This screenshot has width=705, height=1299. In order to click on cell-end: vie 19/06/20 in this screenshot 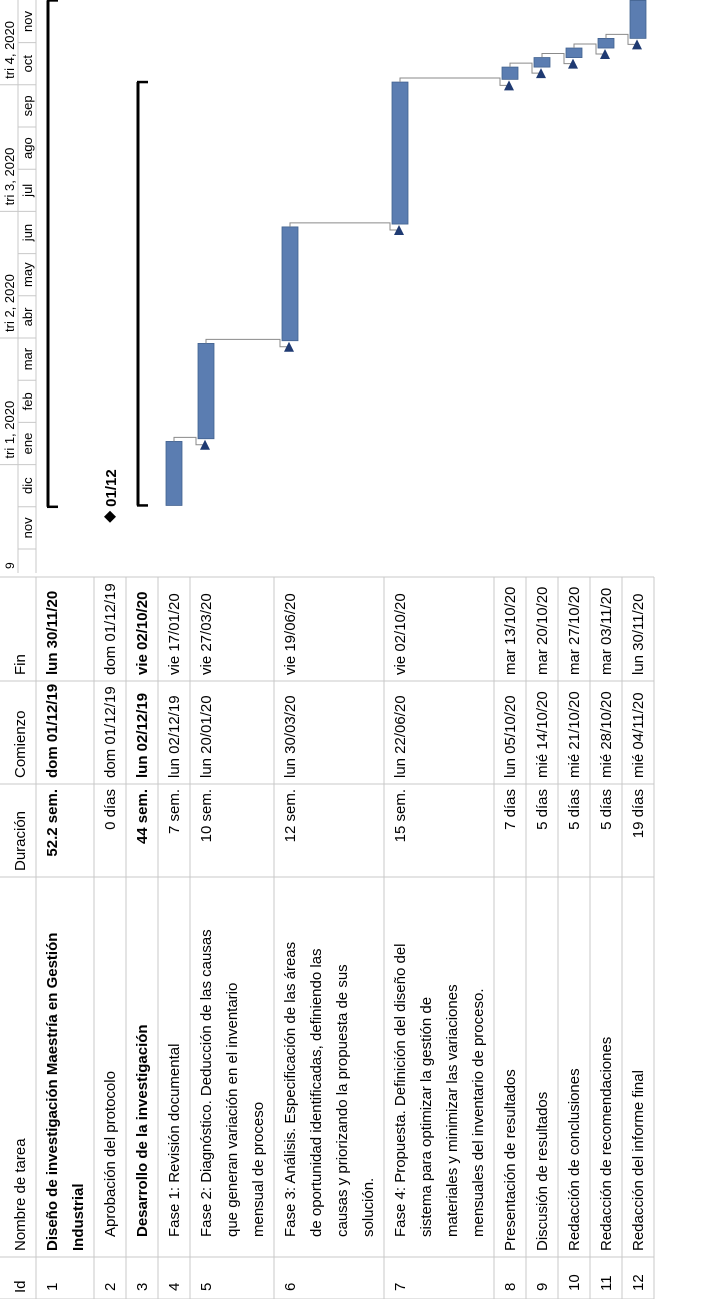, I will do `click(290, 634)`.